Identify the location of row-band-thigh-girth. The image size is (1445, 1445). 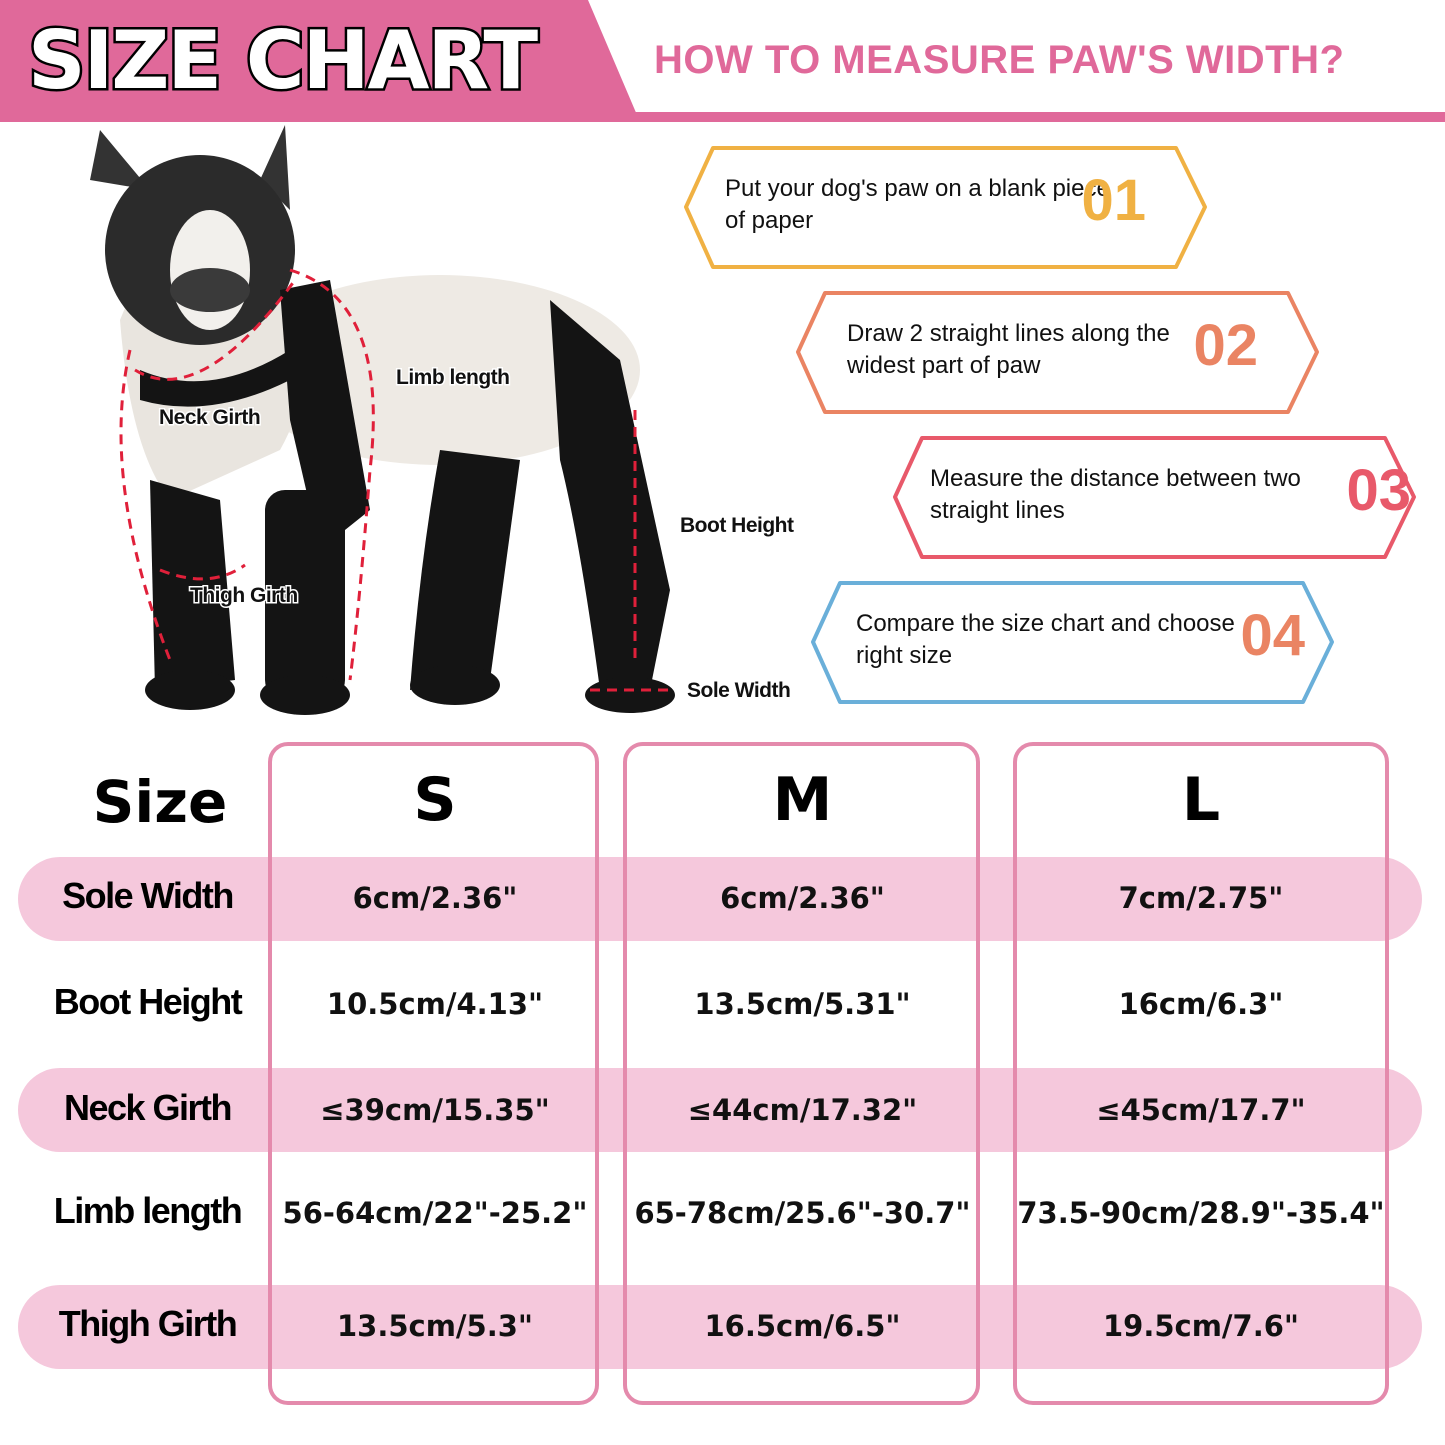
(720, 1327).